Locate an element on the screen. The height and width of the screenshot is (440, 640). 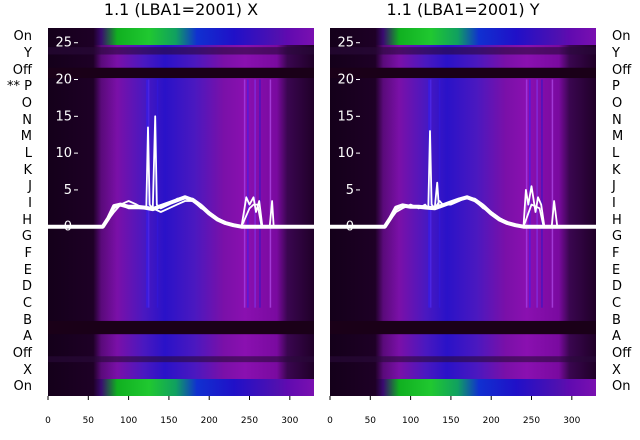
panel-title-x: 1.1 (LBA1=2001) X is located at coordinates (181, 9).